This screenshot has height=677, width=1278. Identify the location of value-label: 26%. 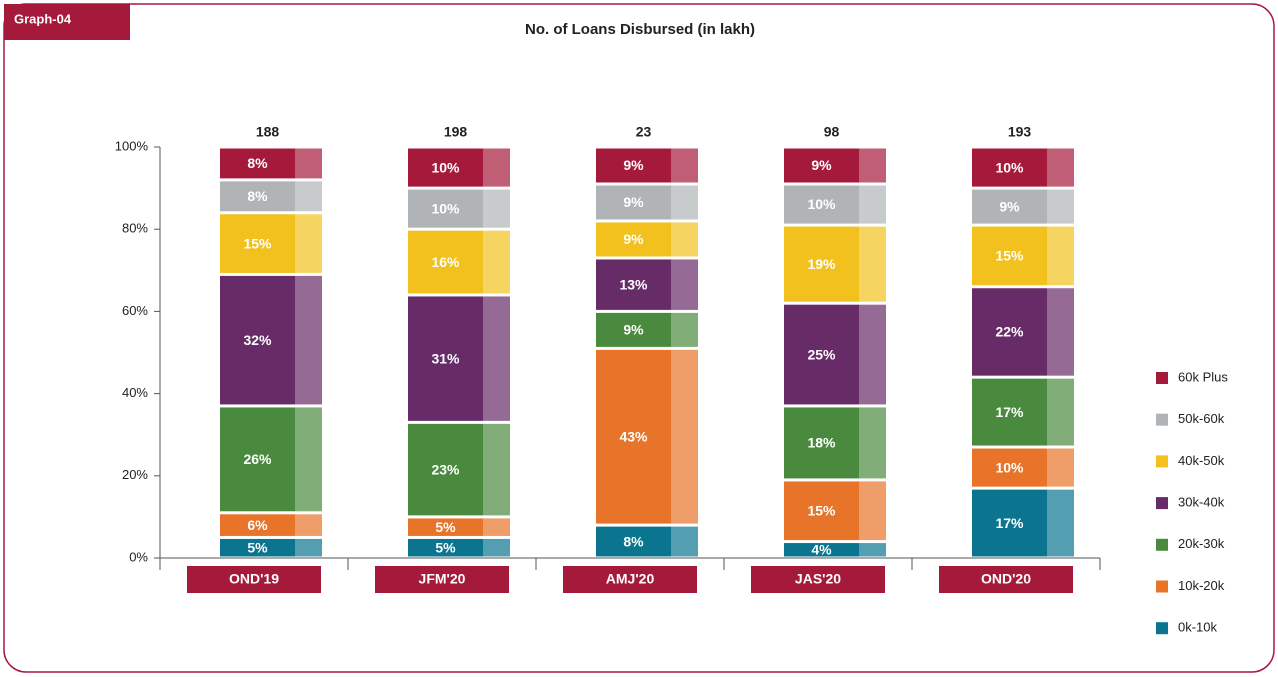
(257, 459).